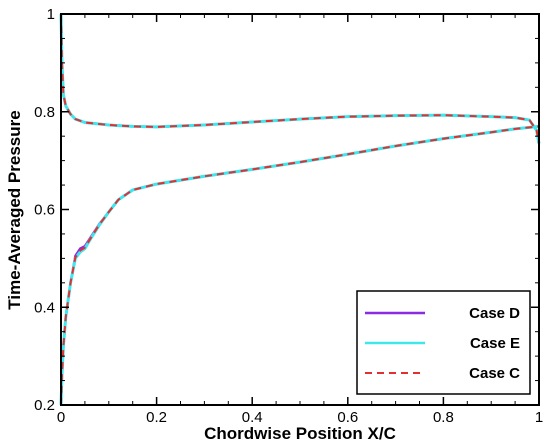 The height and width of the screenshot is (445, 550). What do you see at coordinates (252, 417) in the screenshot?
I see `x-tick-label: 0.4` at bounding box center [252, 417].